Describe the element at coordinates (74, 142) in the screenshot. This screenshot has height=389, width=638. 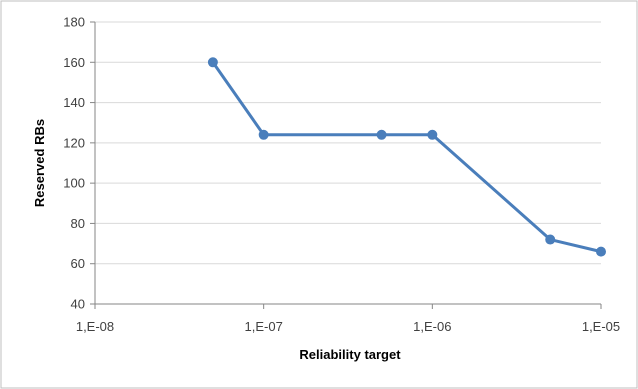
I see `y-tick-label: 120` at that location.